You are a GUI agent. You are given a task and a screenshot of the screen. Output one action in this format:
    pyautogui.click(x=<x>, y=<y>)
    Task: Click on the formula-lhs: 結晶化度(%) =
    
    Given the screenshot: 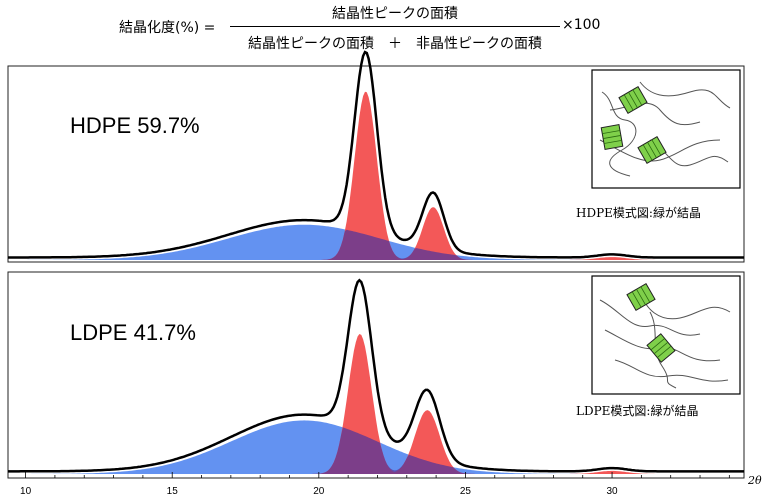 What is the action you would take?
    pyautogui.click(x=167, y=28)
    